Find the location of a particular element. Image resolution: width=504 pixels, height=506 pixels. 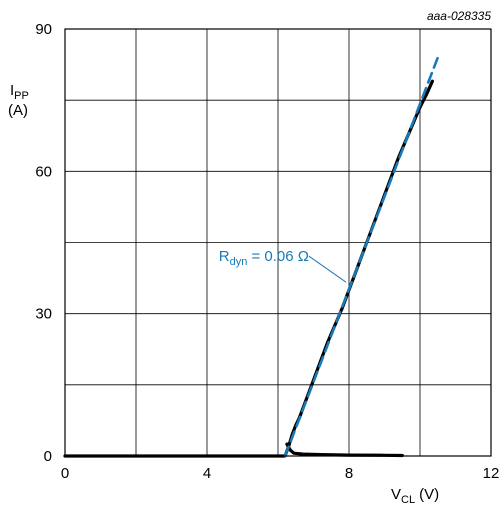

x-axis-label: VCL (V) is located at coordinates (415, 496).